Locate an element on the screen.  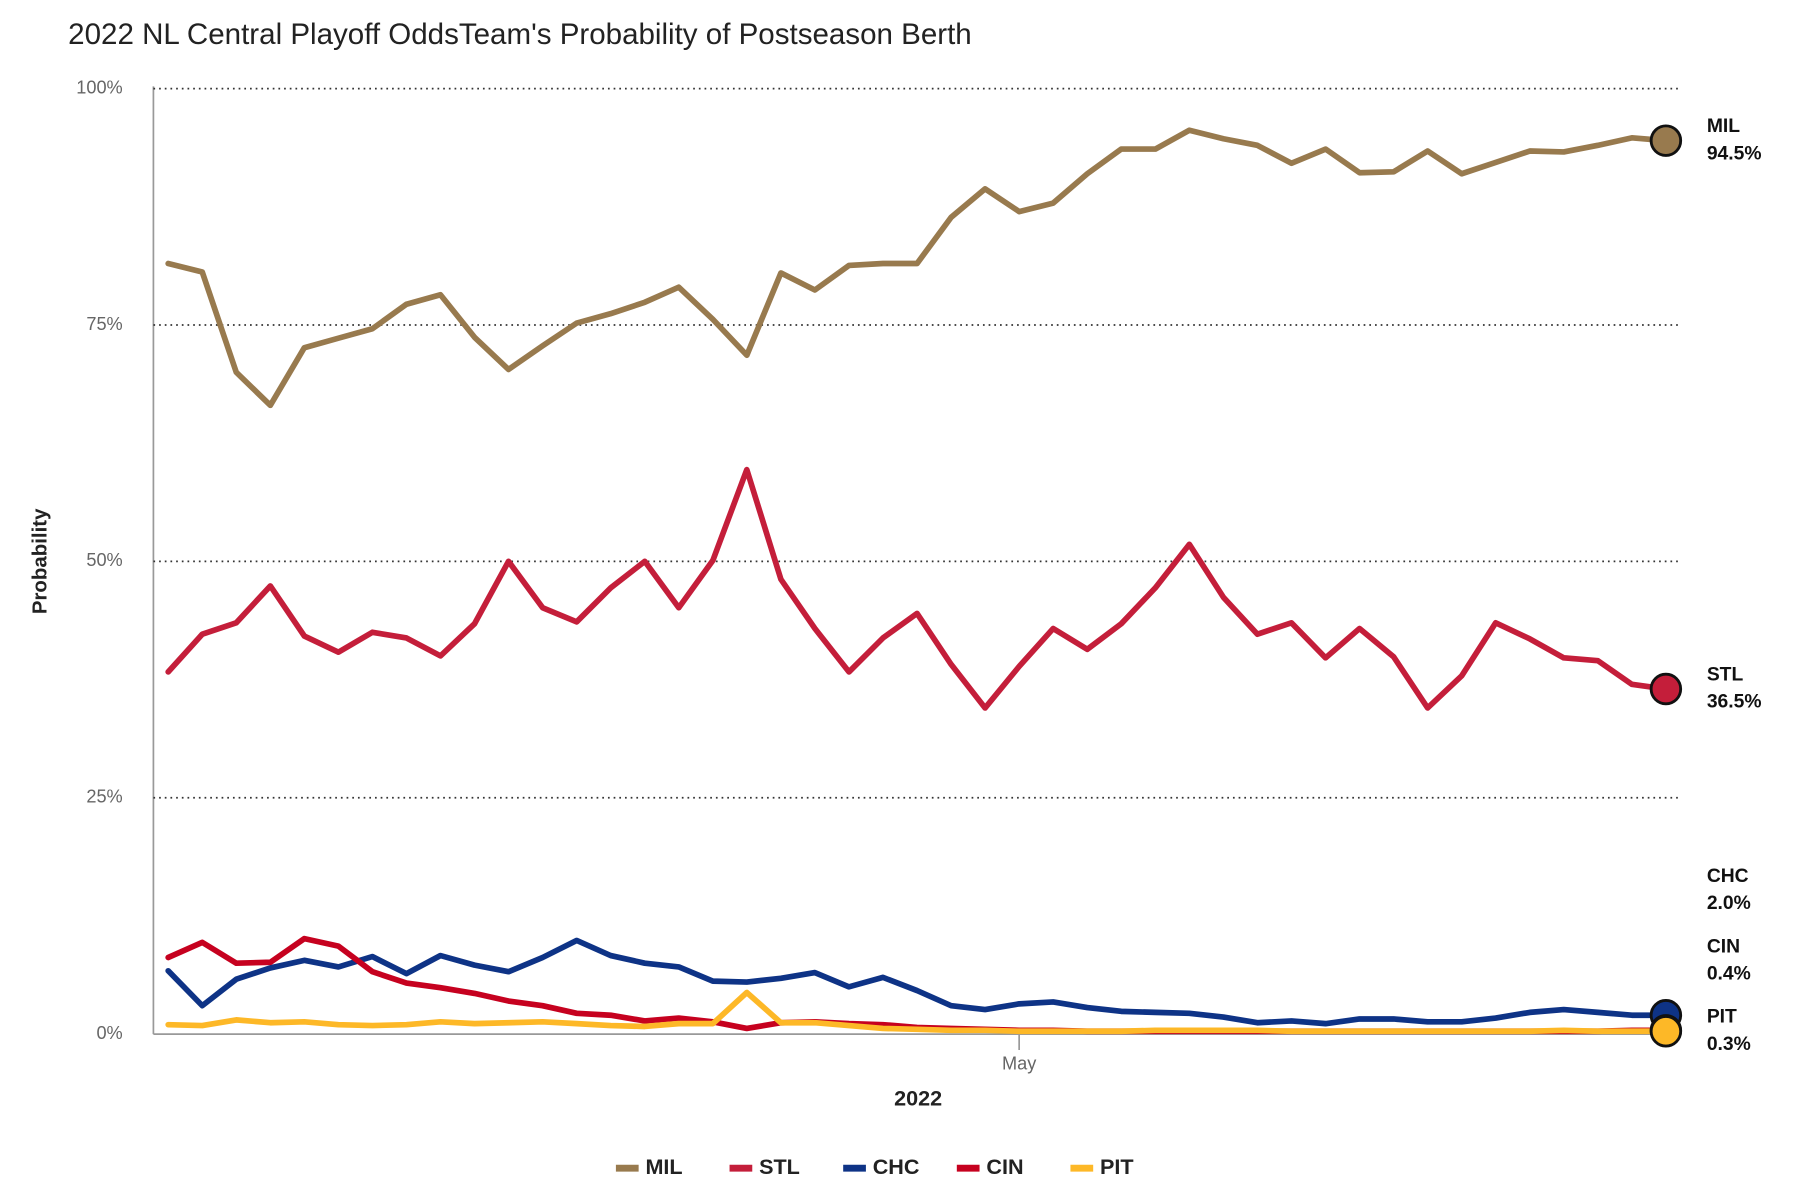
y-tick-label: 25% is located at coordinates (104, 797).